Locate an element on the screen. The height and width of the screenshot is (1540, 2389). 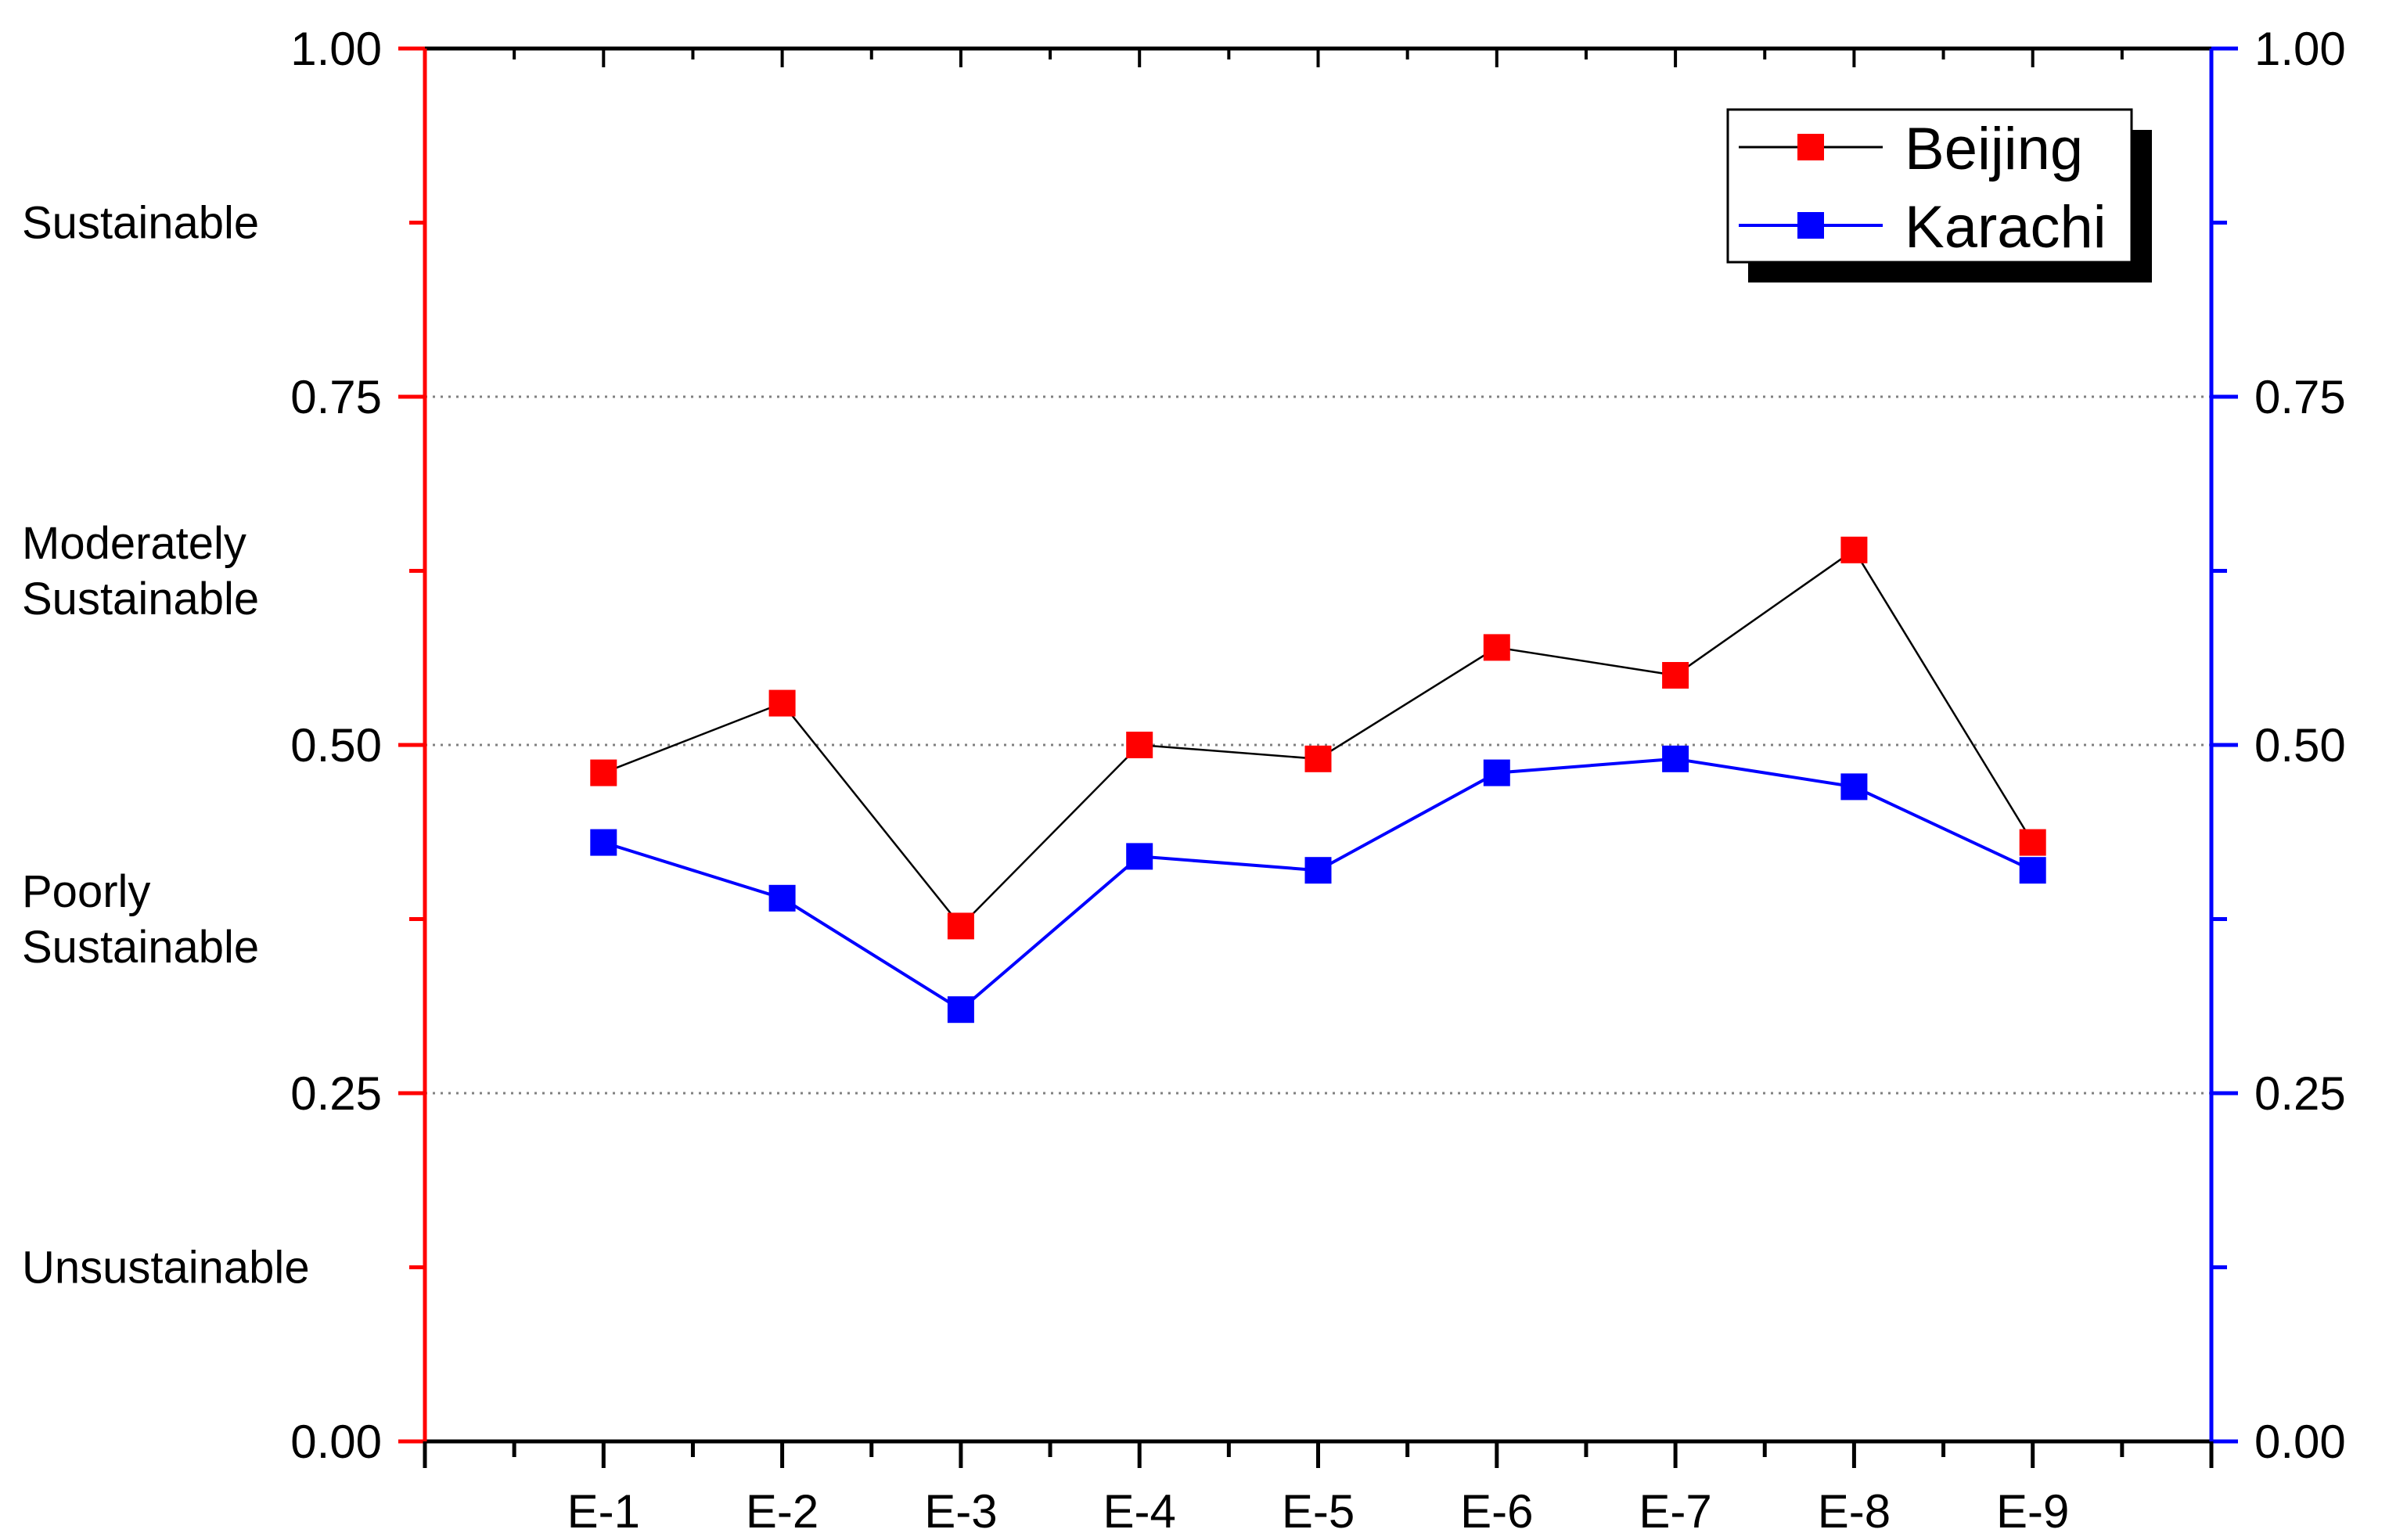
x-tick-label: E-2 is located at coordinates (783, 1511).